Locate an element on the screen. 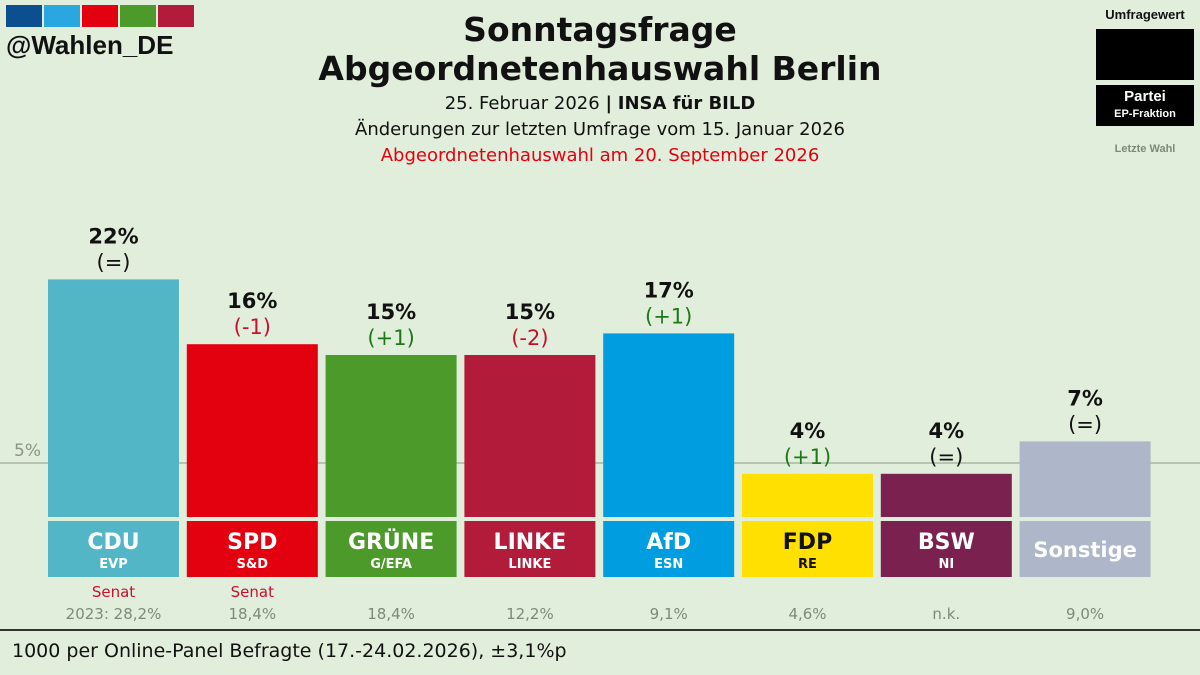  last-election-cdu: 2023: 28,2% is located at coordinates (114, 614).